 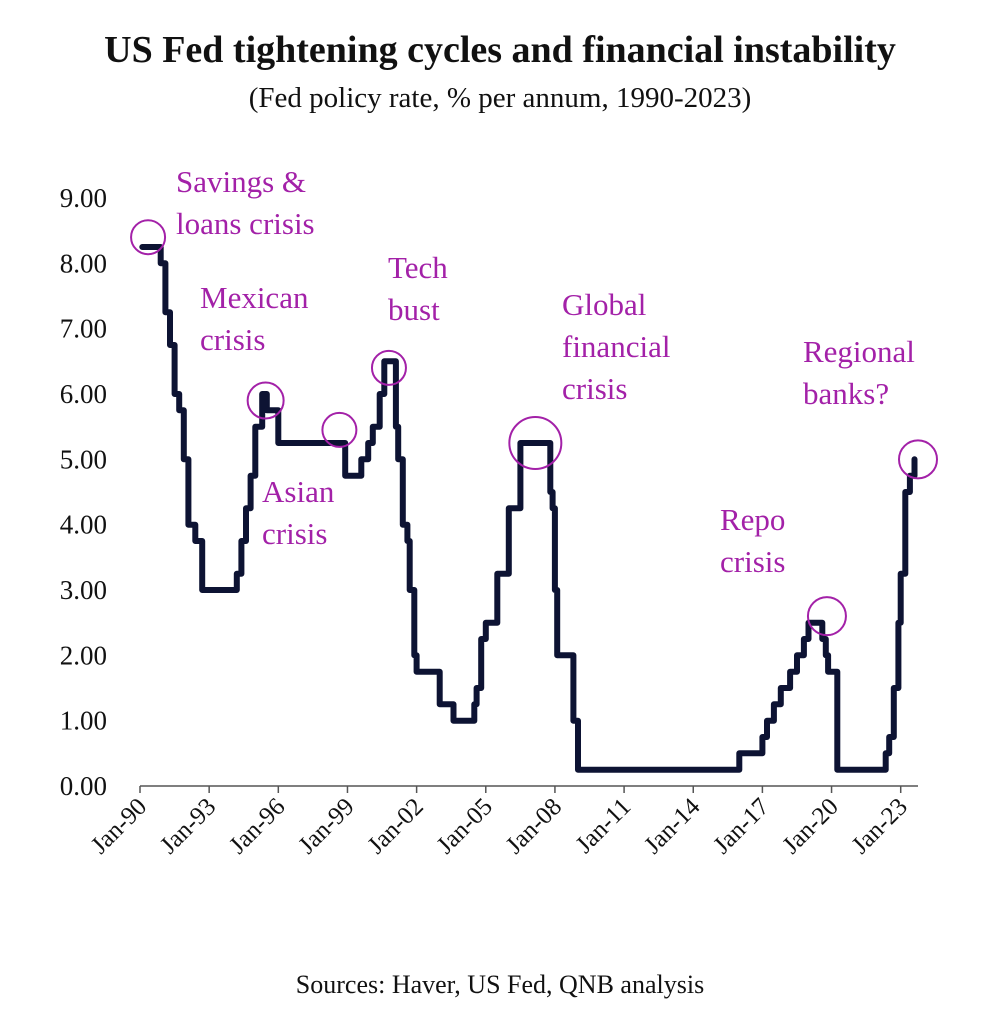 I want to click on x-tick-label: Jan-23, so click(x=880, y=826).